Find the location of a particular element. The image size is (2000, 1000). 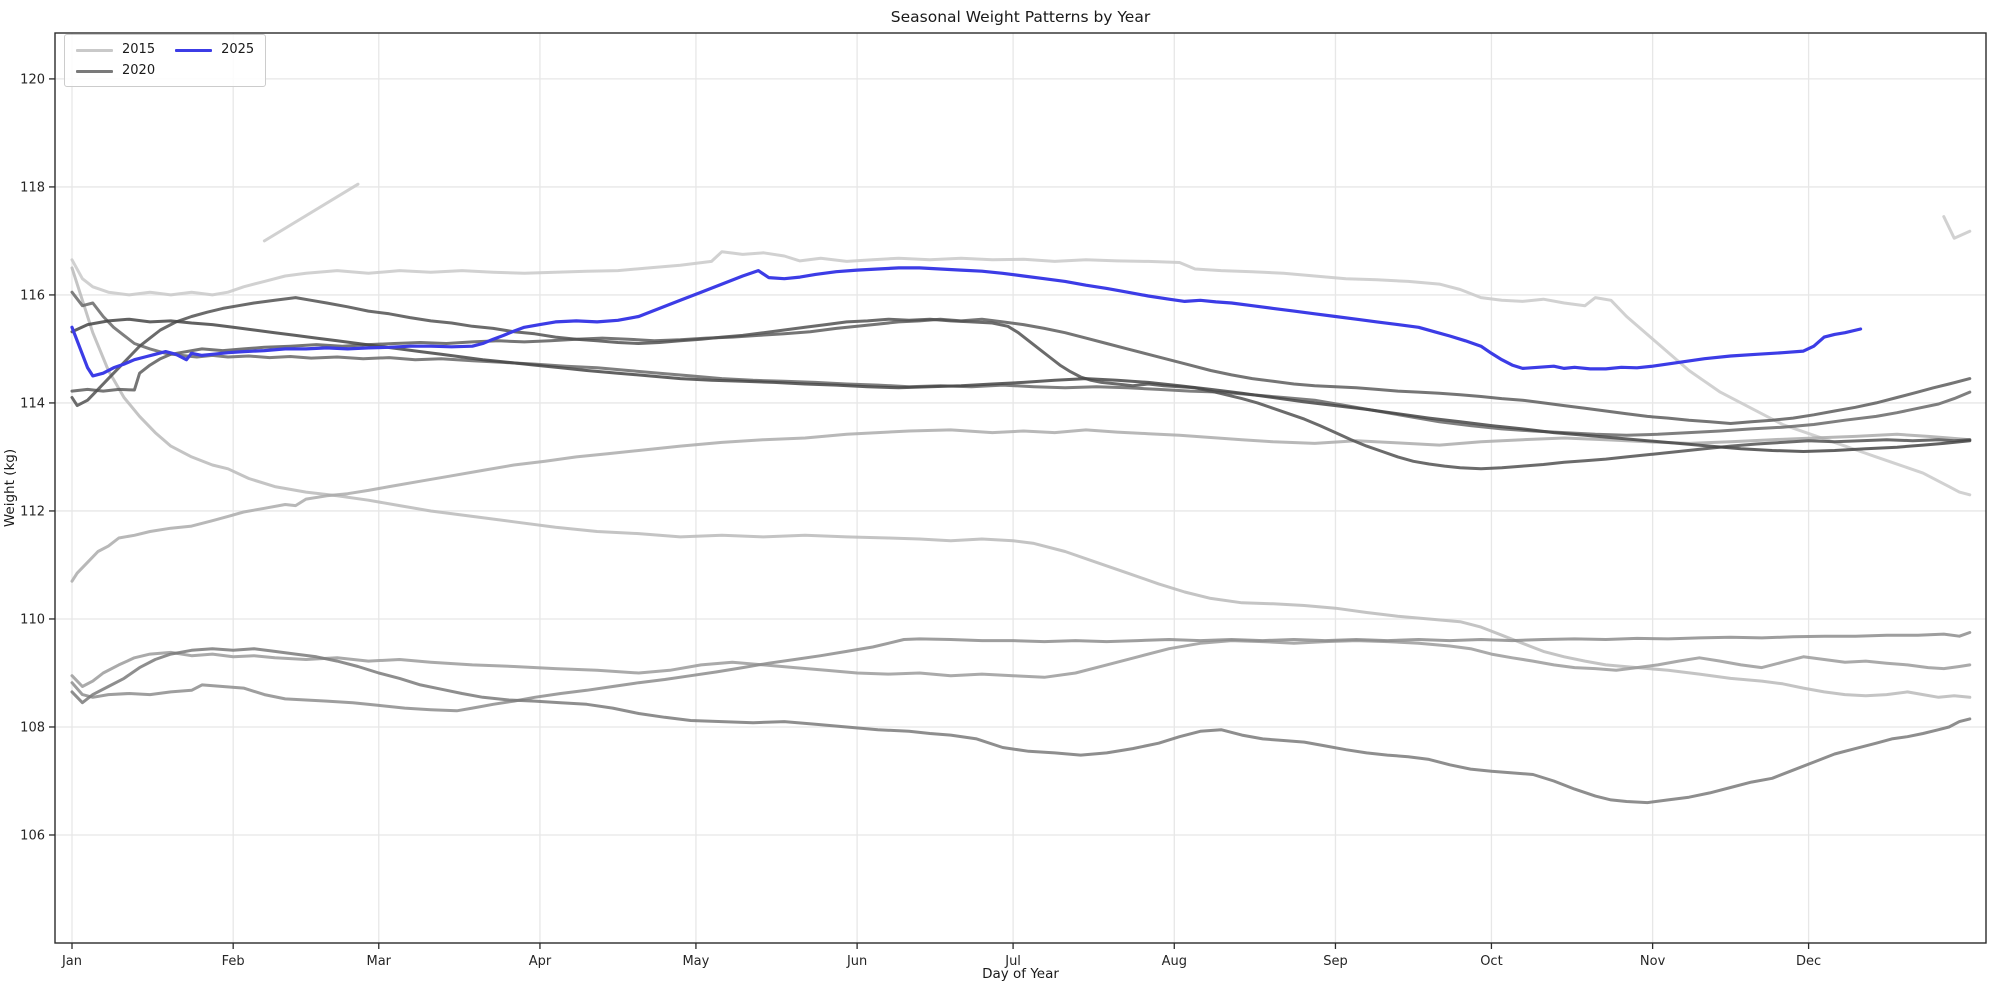

series-line-2025 is located at coordinates (966, 322).